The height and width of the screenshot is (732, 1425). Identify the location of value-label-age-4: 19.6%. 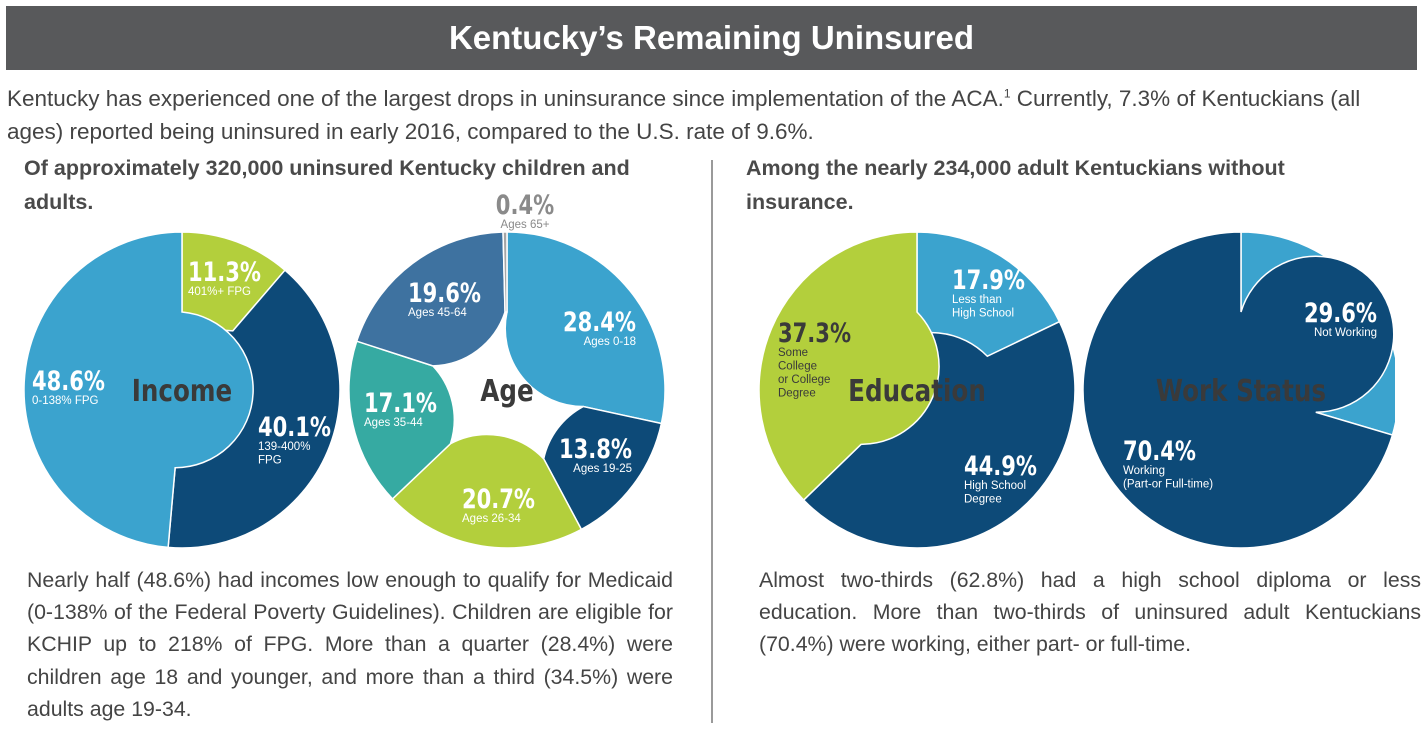
(444, 292).